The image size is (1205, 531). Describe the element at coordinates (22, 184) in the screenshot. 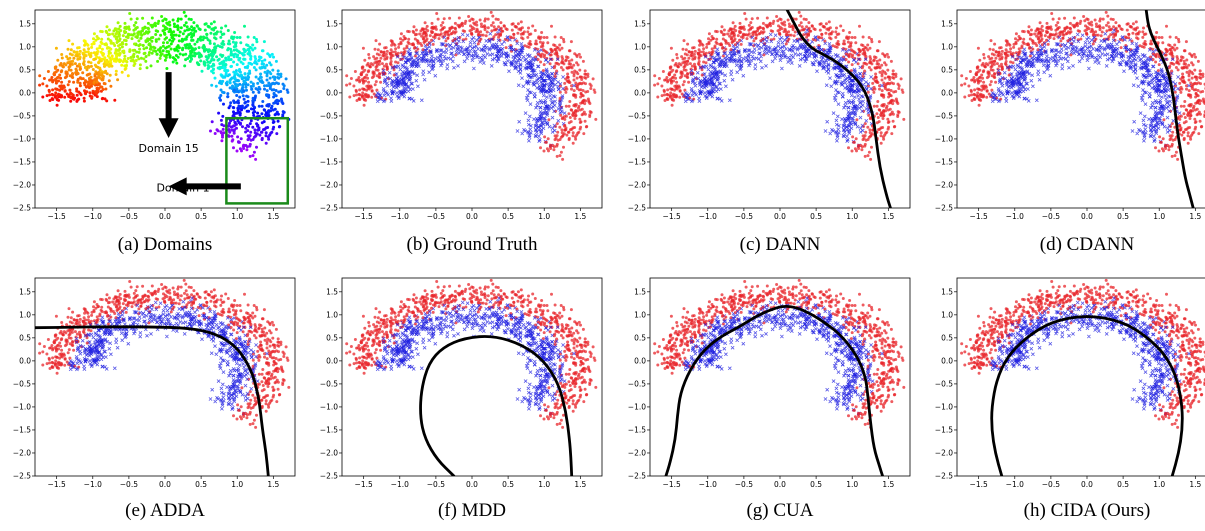

I see `y-tick-label: −2.0` at that location.